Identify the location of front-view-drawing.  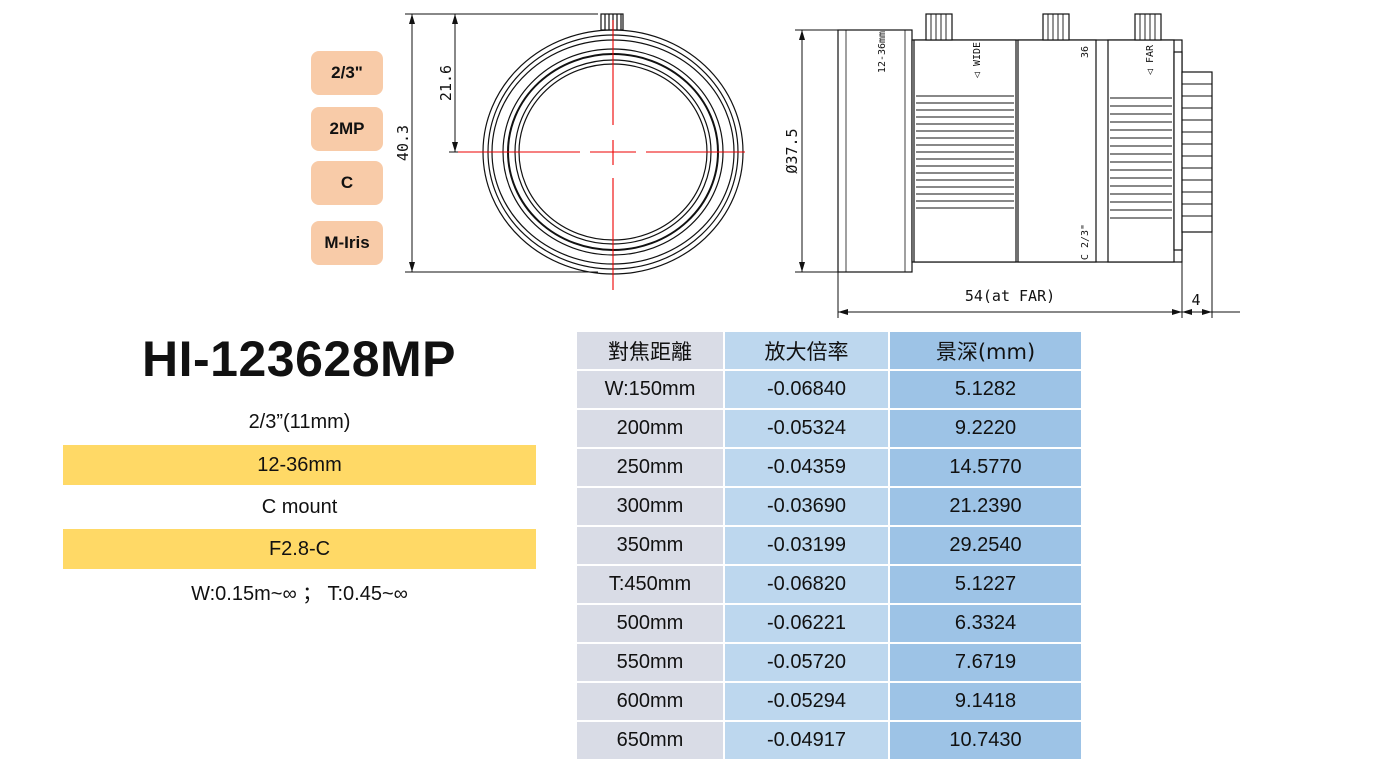
(574, 144).